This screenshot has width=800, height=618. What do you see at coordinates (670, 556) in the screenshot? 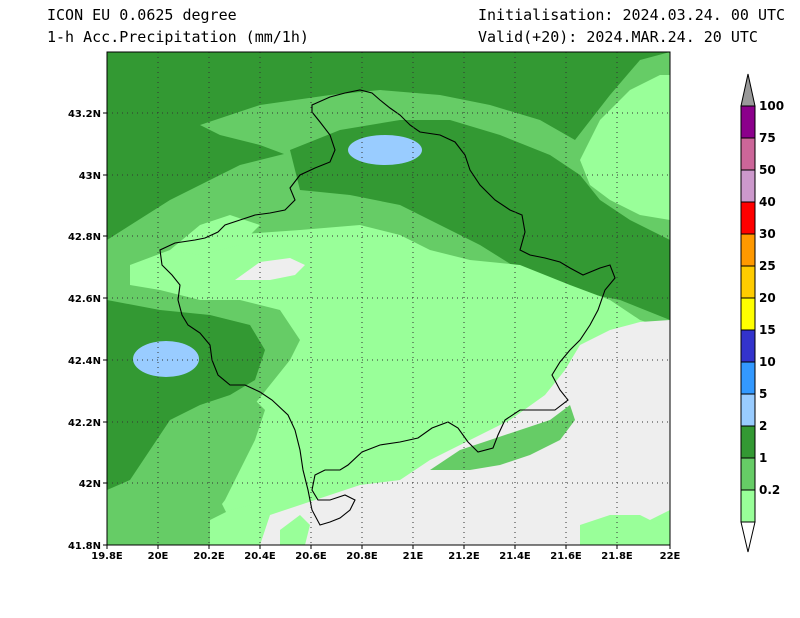
I see `lon-label: 22E` at bounding box center [670, 556].